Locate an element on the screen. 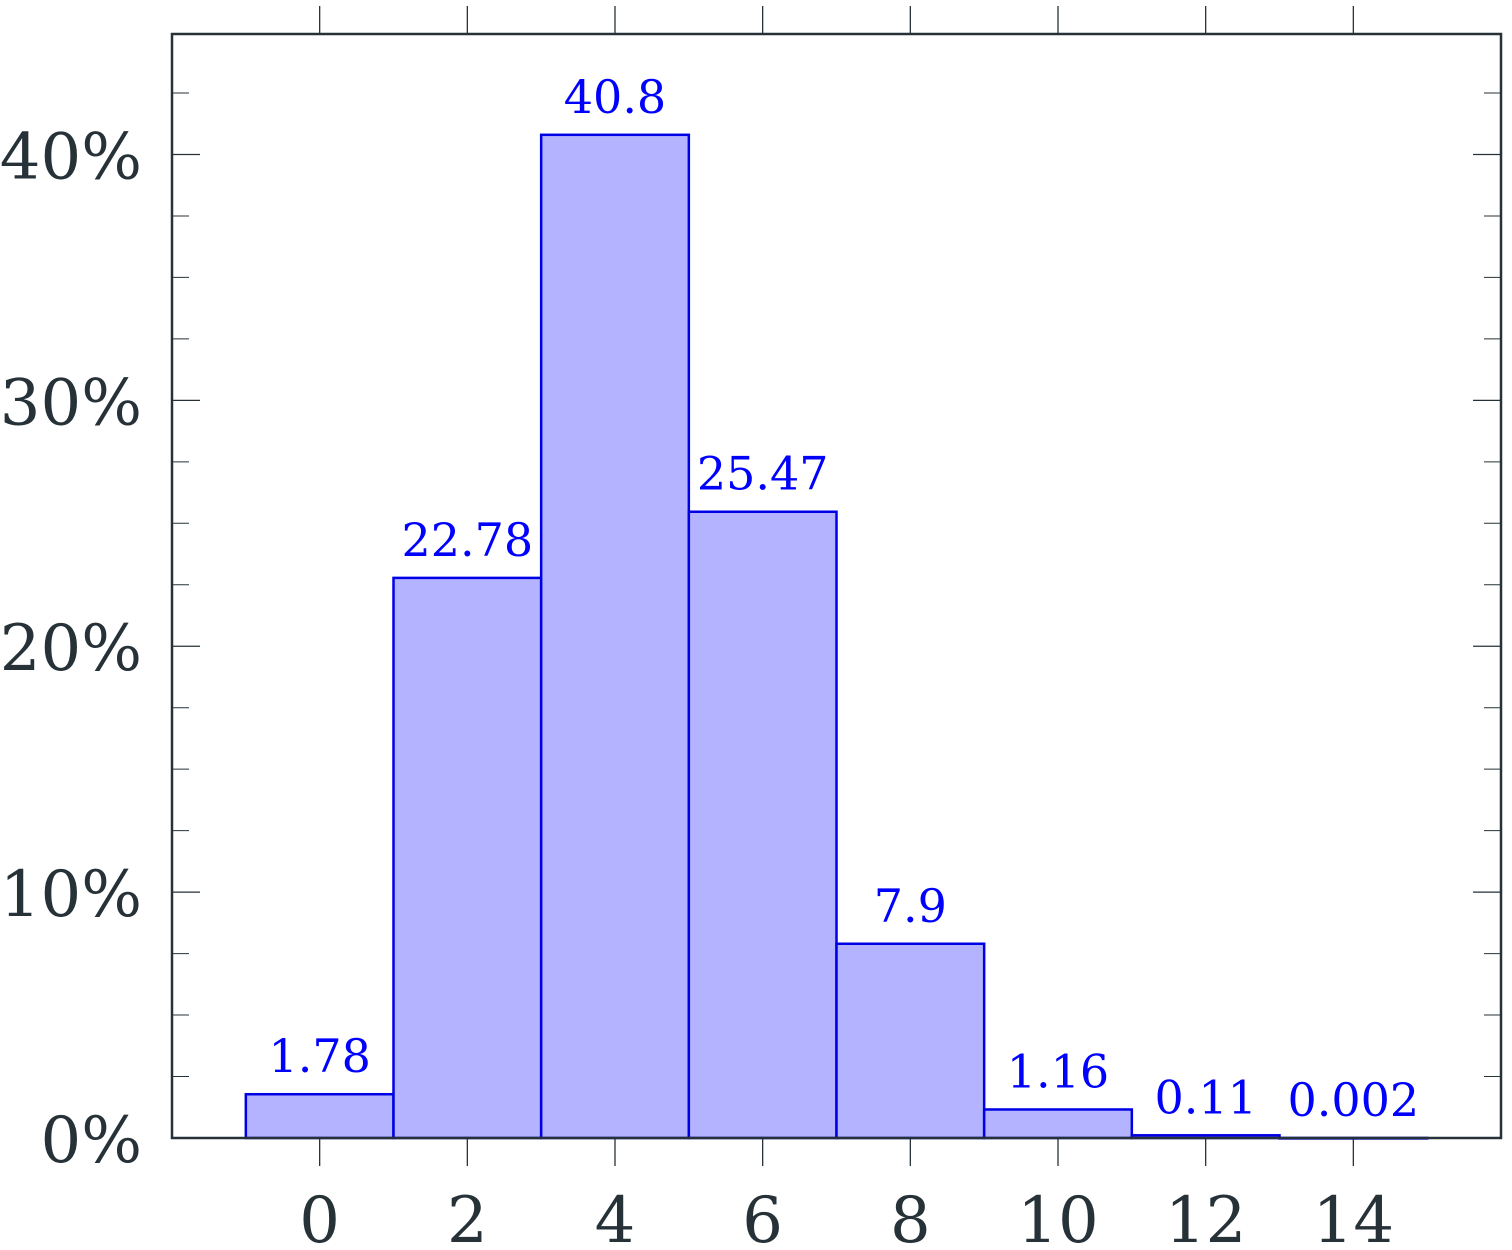 Image resolution: width=1512 pixels, height=1250 pixels. y-tick-label: 20% is located at coordinates (71, 649).